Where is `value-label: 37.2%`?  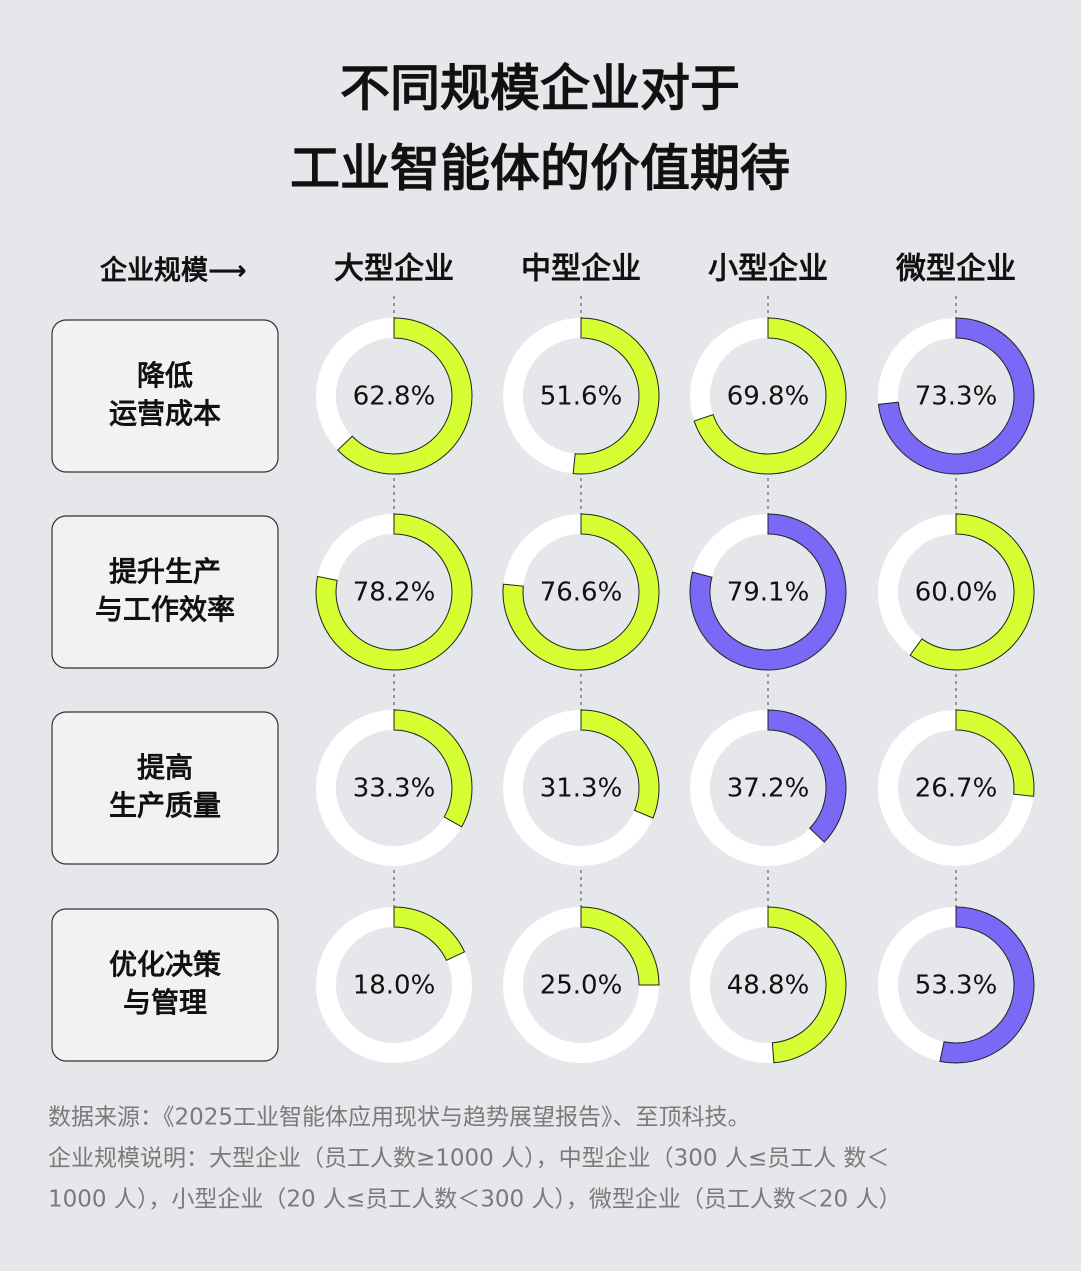
value-label: 37.2% is located at coordinates (768, 789).